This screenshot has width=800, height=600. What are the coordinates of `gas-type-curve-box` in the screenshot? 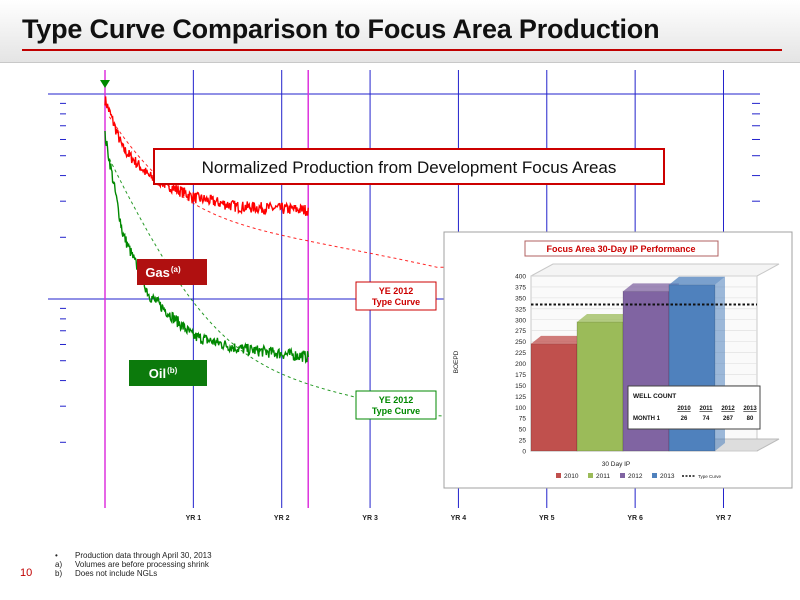 It's located at (396, 296).